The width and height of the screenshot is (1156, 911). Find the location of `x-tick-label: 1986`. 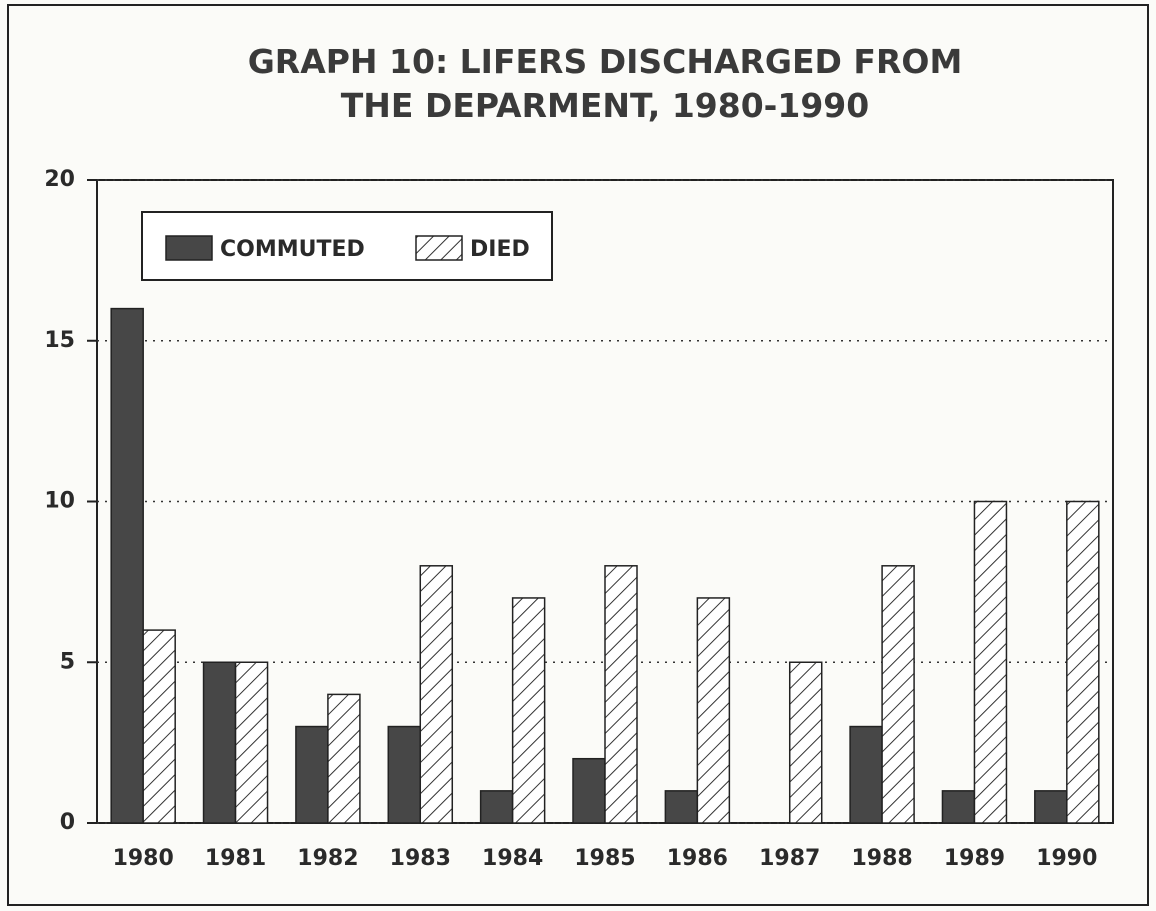

x-tick-label: 1986 is located at coordinates (697, 858).